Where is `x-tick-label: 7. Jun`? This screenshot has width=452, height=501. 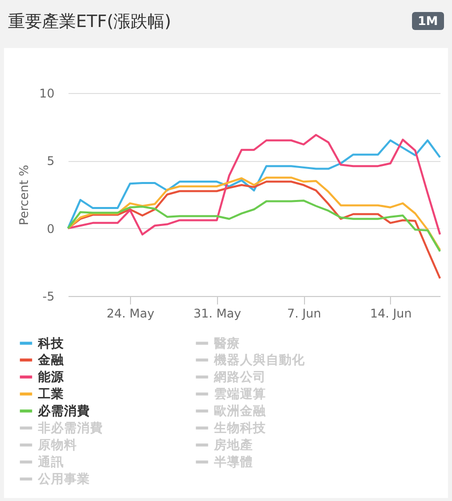 x-tick-label: 7. Jun is located at coordinates (304, 313).